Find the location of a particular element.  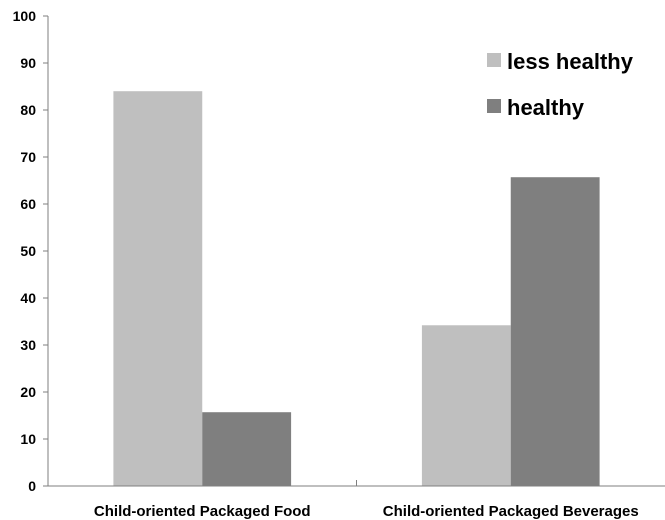

y-tick-label: 20 is located at coordinates (28, 392).